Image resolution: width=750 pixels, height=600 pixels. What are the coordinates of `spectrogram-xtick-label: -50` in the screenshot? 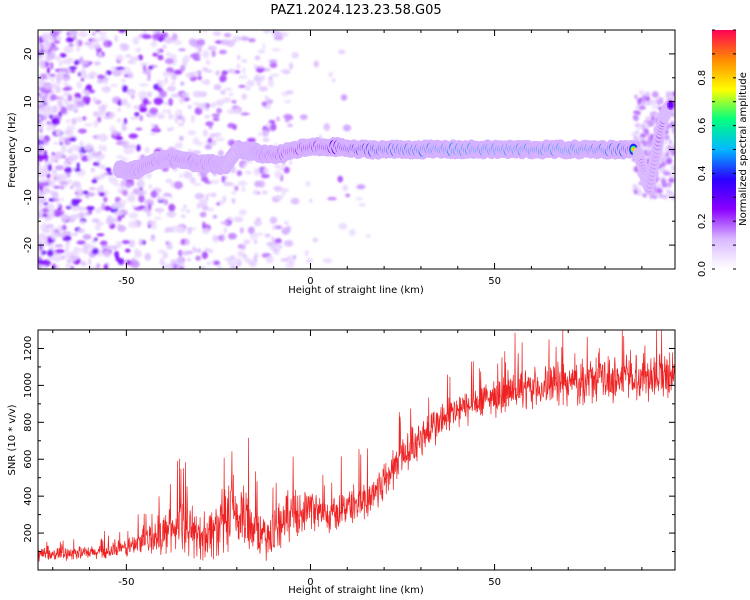 It's located at (126, 281).